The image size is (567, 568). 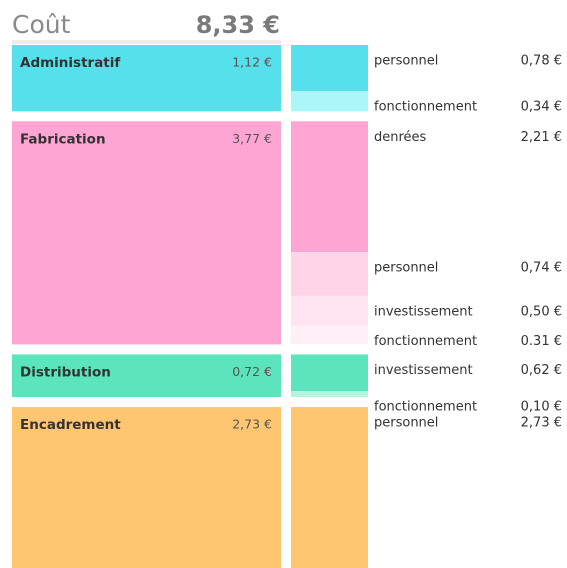 I want to click on group-value: 2,73 €, so click(x=252, y=424).